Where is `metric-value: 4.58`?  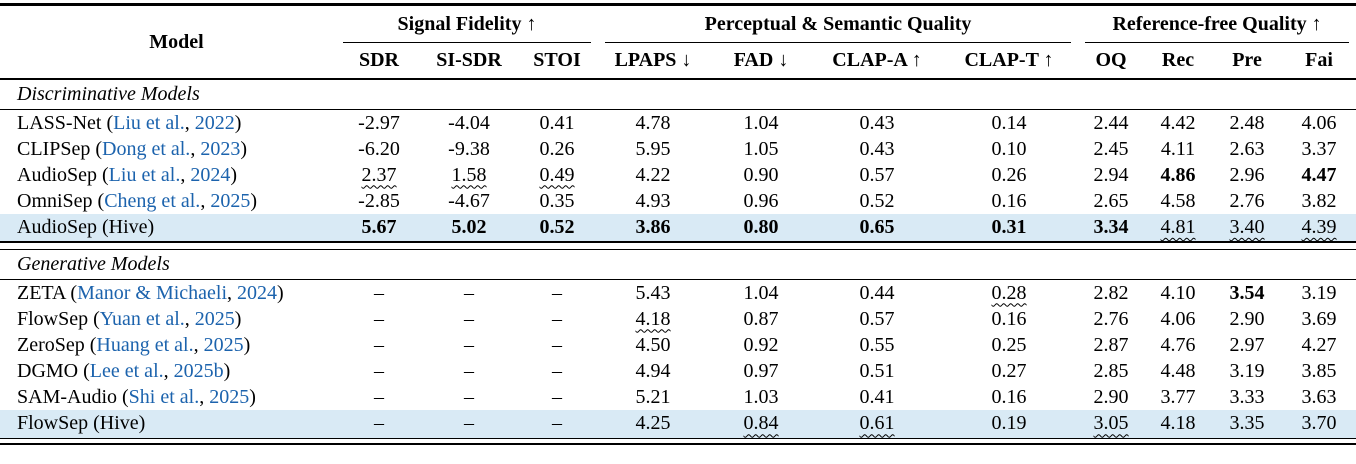
metric-value: 4.58 is located at coordinates (1178, 200).